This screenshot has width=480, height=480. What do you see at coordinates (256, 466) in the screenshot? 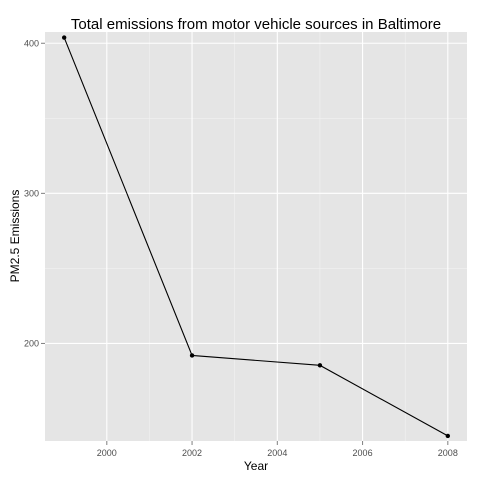
I see `x-axis-title: Year` at bounding box center [256, 466].